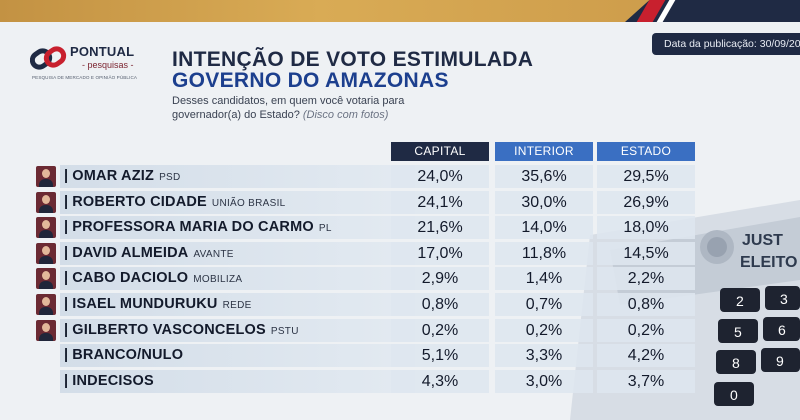  Describe the element at coordinates (646, 202) in the screenshot. I see `value-estado: 26,9%` at that location.